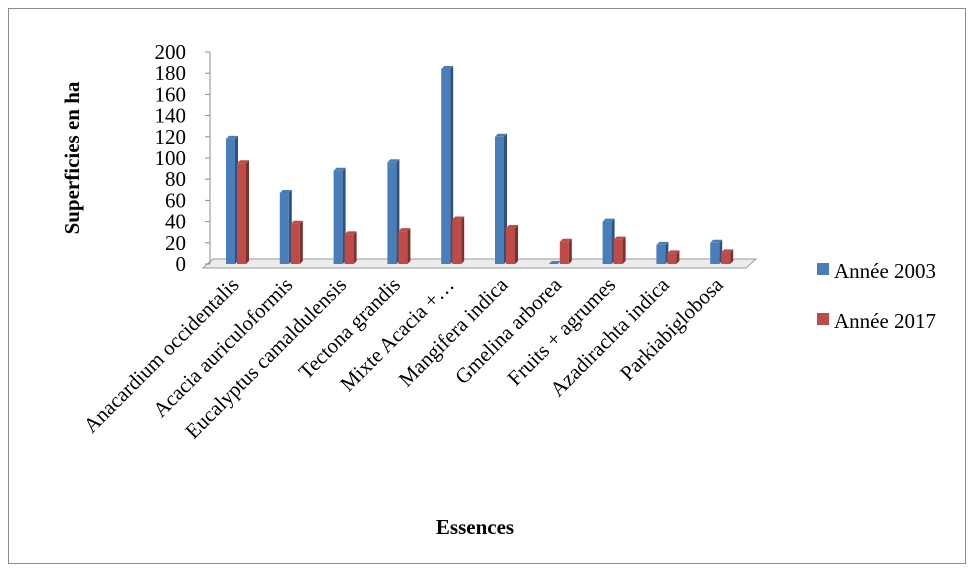 The image size is (976, 573). Describe the element at coordinates (171, 73) in the screenshot. I see `y-tick-label: 180` at that location.